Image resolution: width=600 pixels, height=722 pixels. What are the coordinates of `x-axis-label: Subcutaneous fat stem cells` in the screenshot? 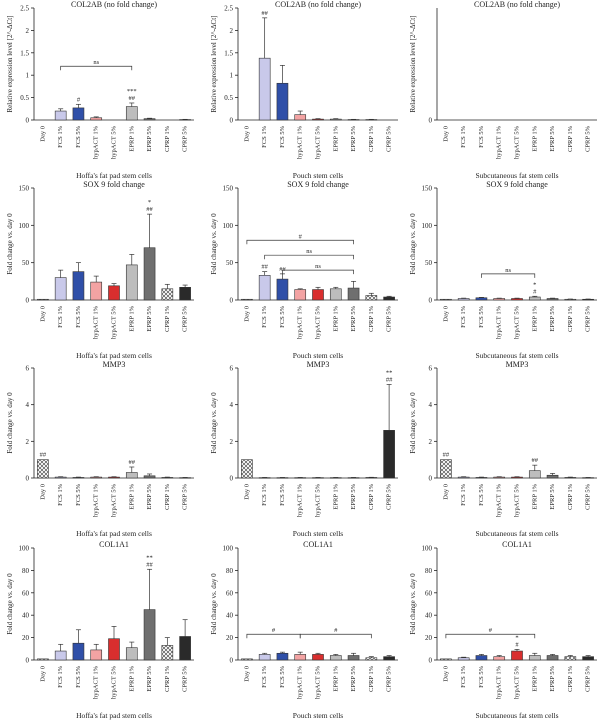 It's located at (516, 175).